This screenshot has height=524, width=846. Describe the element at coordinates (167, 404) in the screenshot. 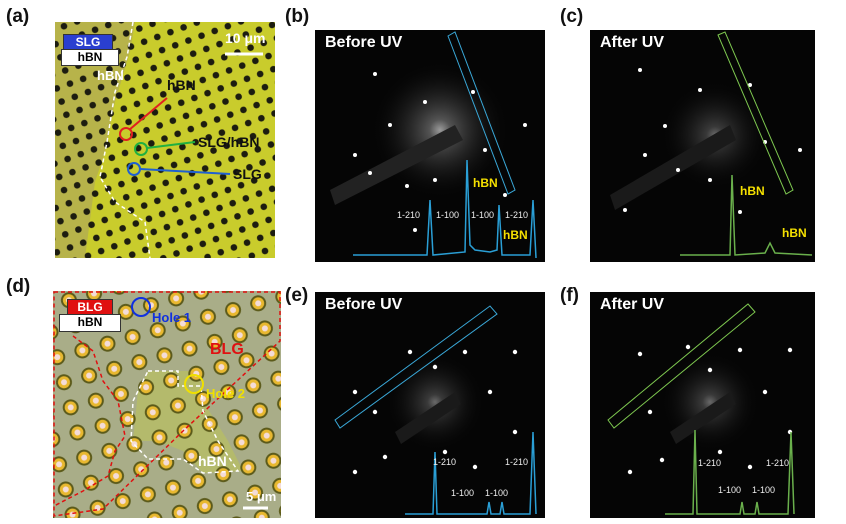

I see `optical-image-d: BLG hBN Hole 1 Hole 2 BLG hBN 5 μm` at that location.